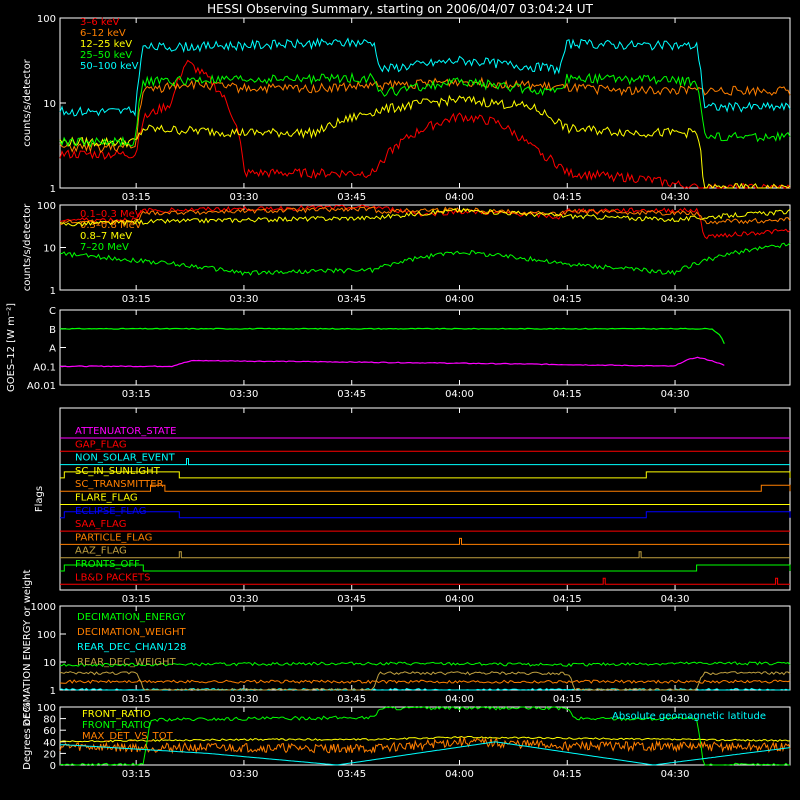 The image size is (800, 800). I want to click on count_rates-x-tick-label: 04:30, so click(675, 197).